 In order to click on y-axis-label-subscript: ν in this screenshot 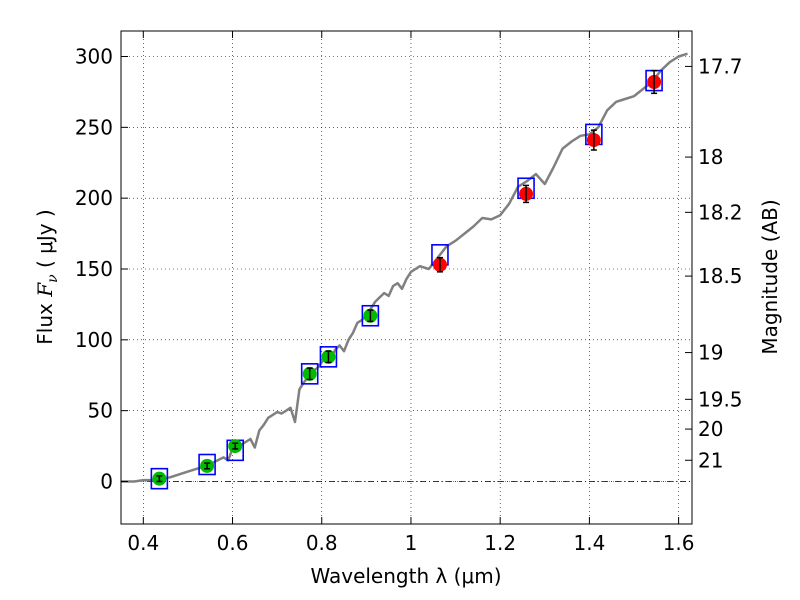, I will do `click(53, 278)`.